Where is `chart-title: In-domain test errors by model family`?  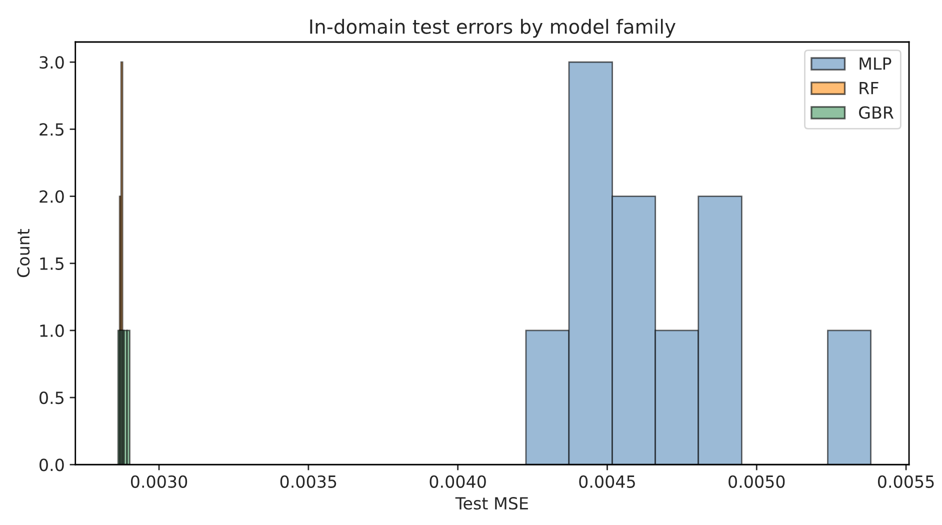 chart-title: In-domain test errors by model family is located at coordinates (493, 28).